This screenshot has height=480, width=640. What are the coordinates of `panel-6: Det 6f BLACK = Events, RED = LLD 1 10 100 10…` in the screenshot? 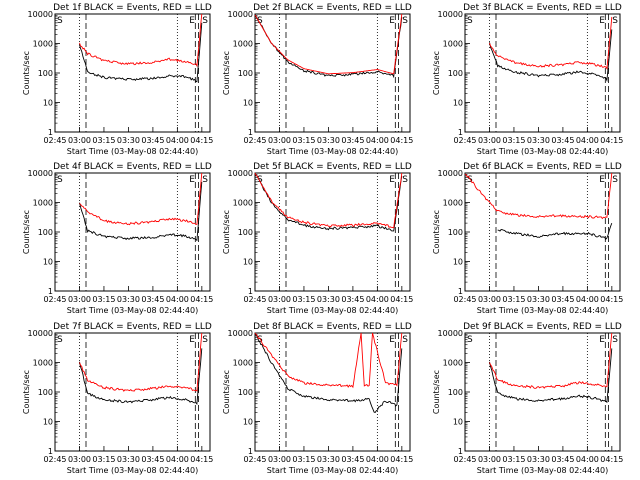 It's located at (527, 238).